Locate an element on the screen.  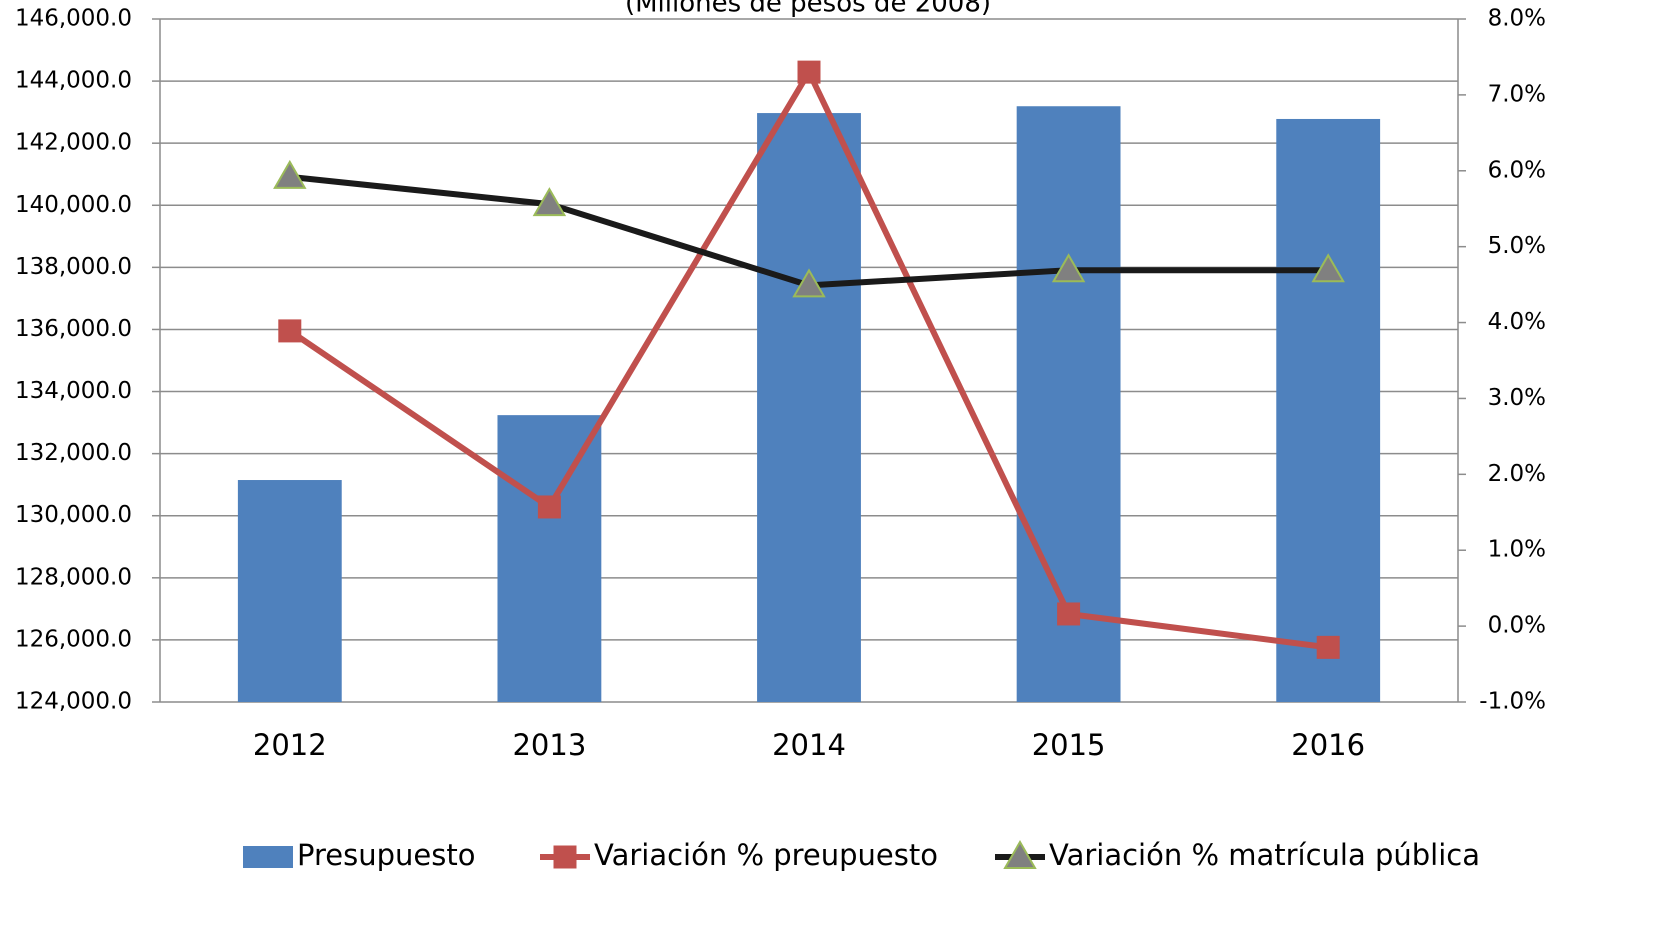
y2-tick-label: 1.0% is located at coordinates (1517, 550).